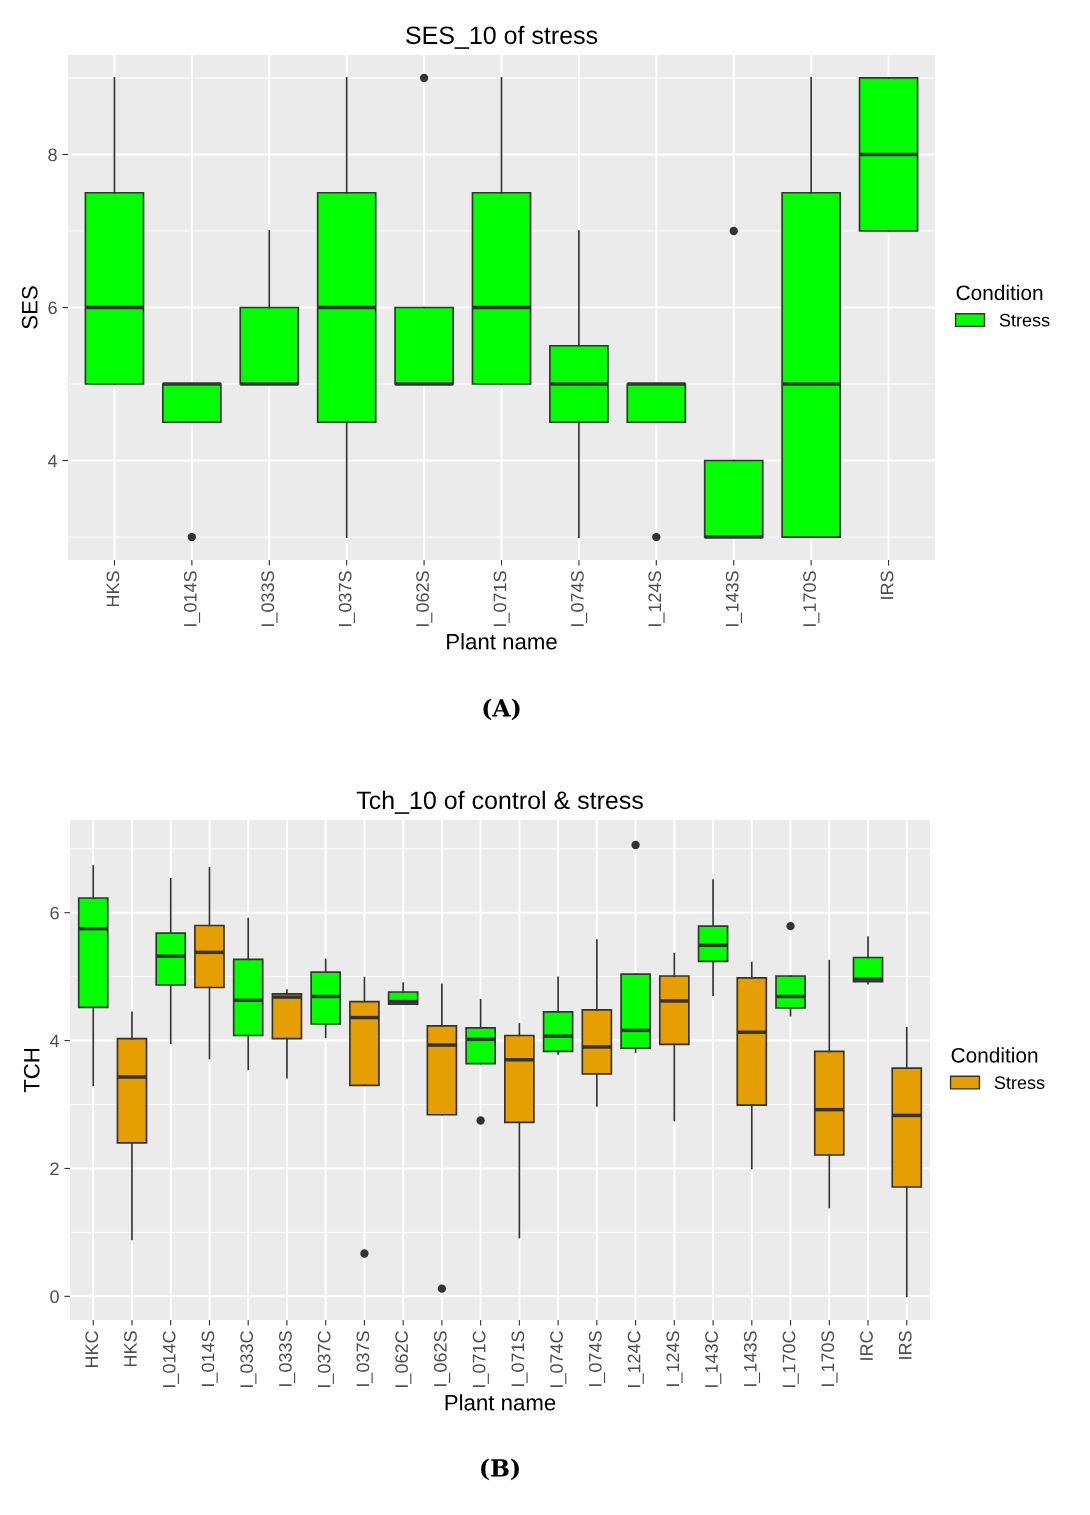 Image resolution: width=1090 pixels, height=1515 pixels. I want to click on y-axis-title: TCH, so click(31, 1070).